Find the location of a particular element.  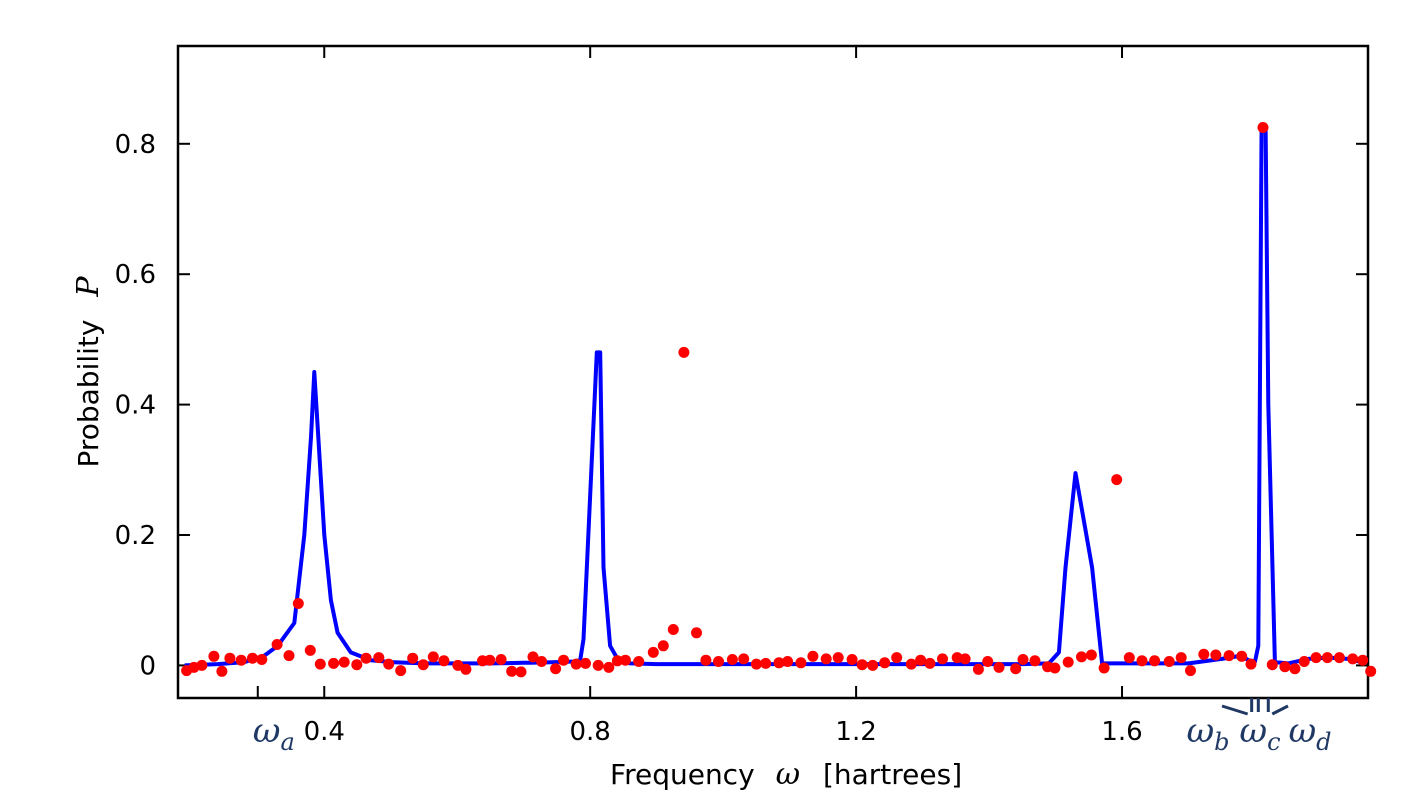

x-axis-unit: [hartrees] is located at coordinates (892, 774).